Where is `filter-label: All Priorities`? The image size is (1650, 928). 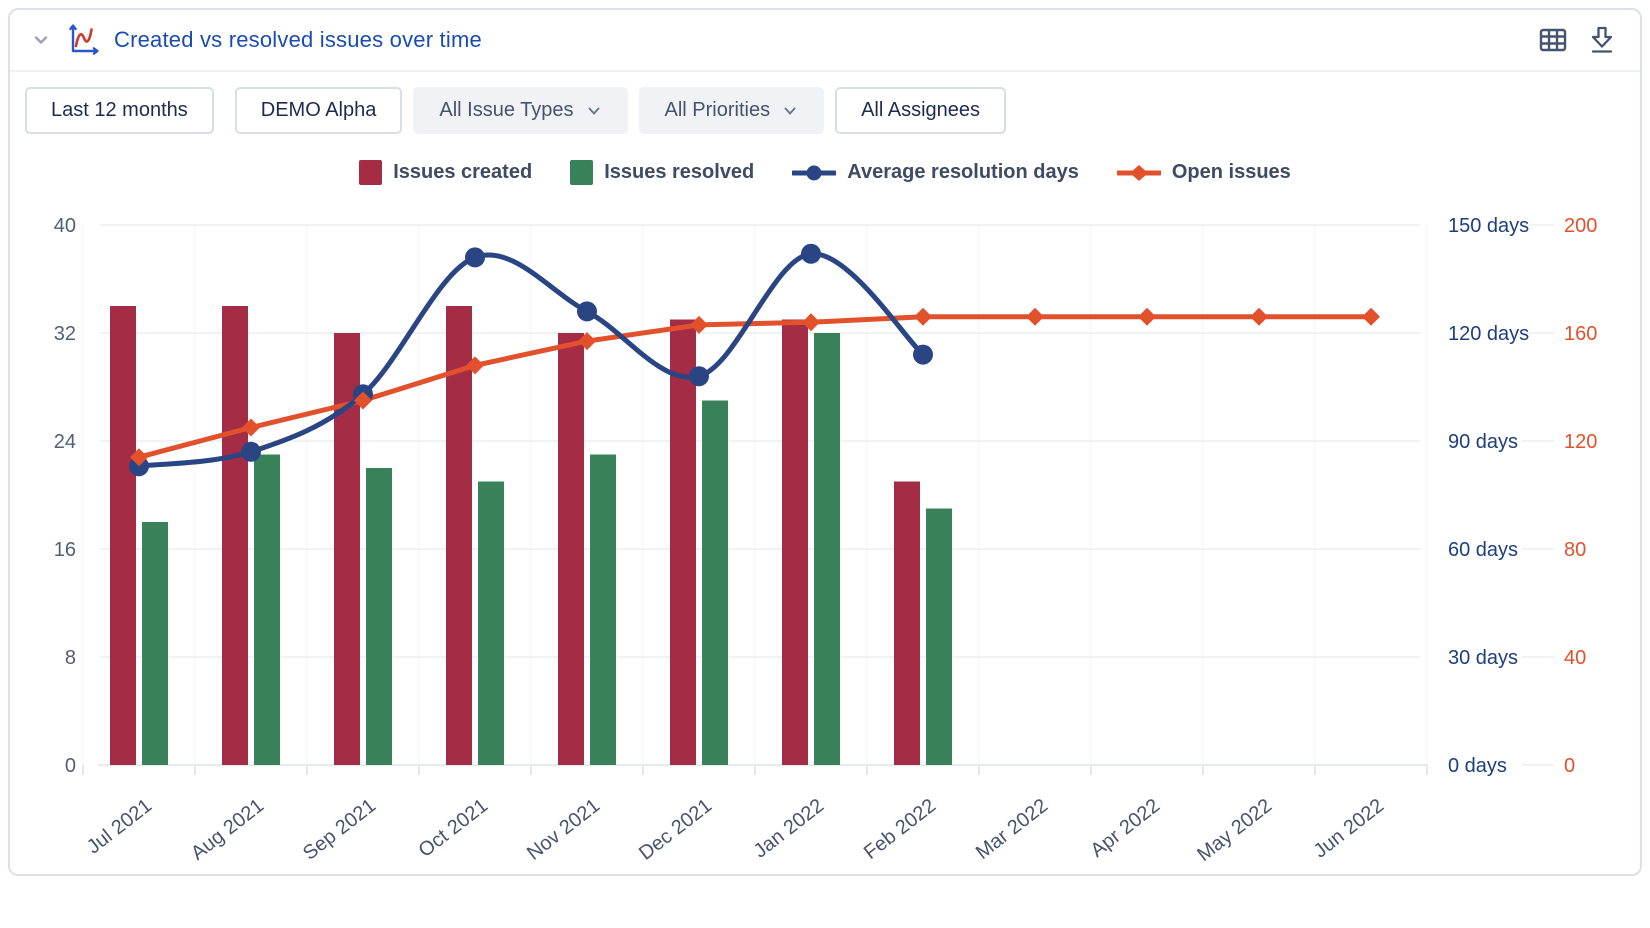
filter-label: All Priorities is located at coordinates (717, 110).